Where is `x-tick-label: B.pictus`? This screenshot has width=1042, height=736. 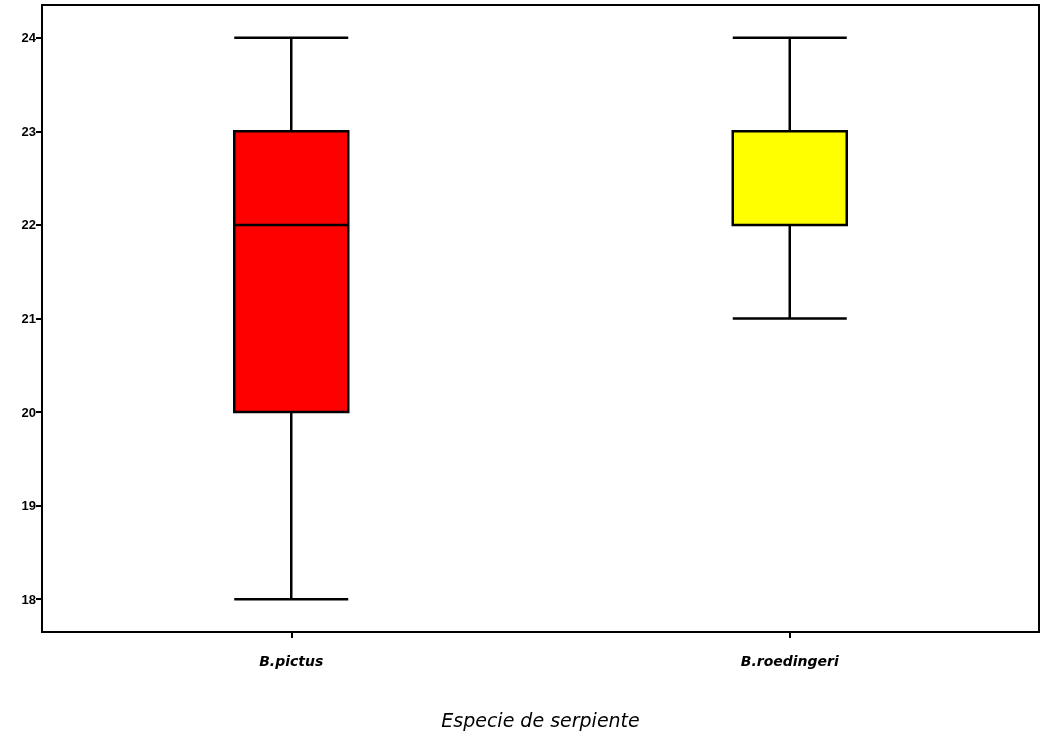 x-tick-label: B.pictus is located at coordinates (291, 661).